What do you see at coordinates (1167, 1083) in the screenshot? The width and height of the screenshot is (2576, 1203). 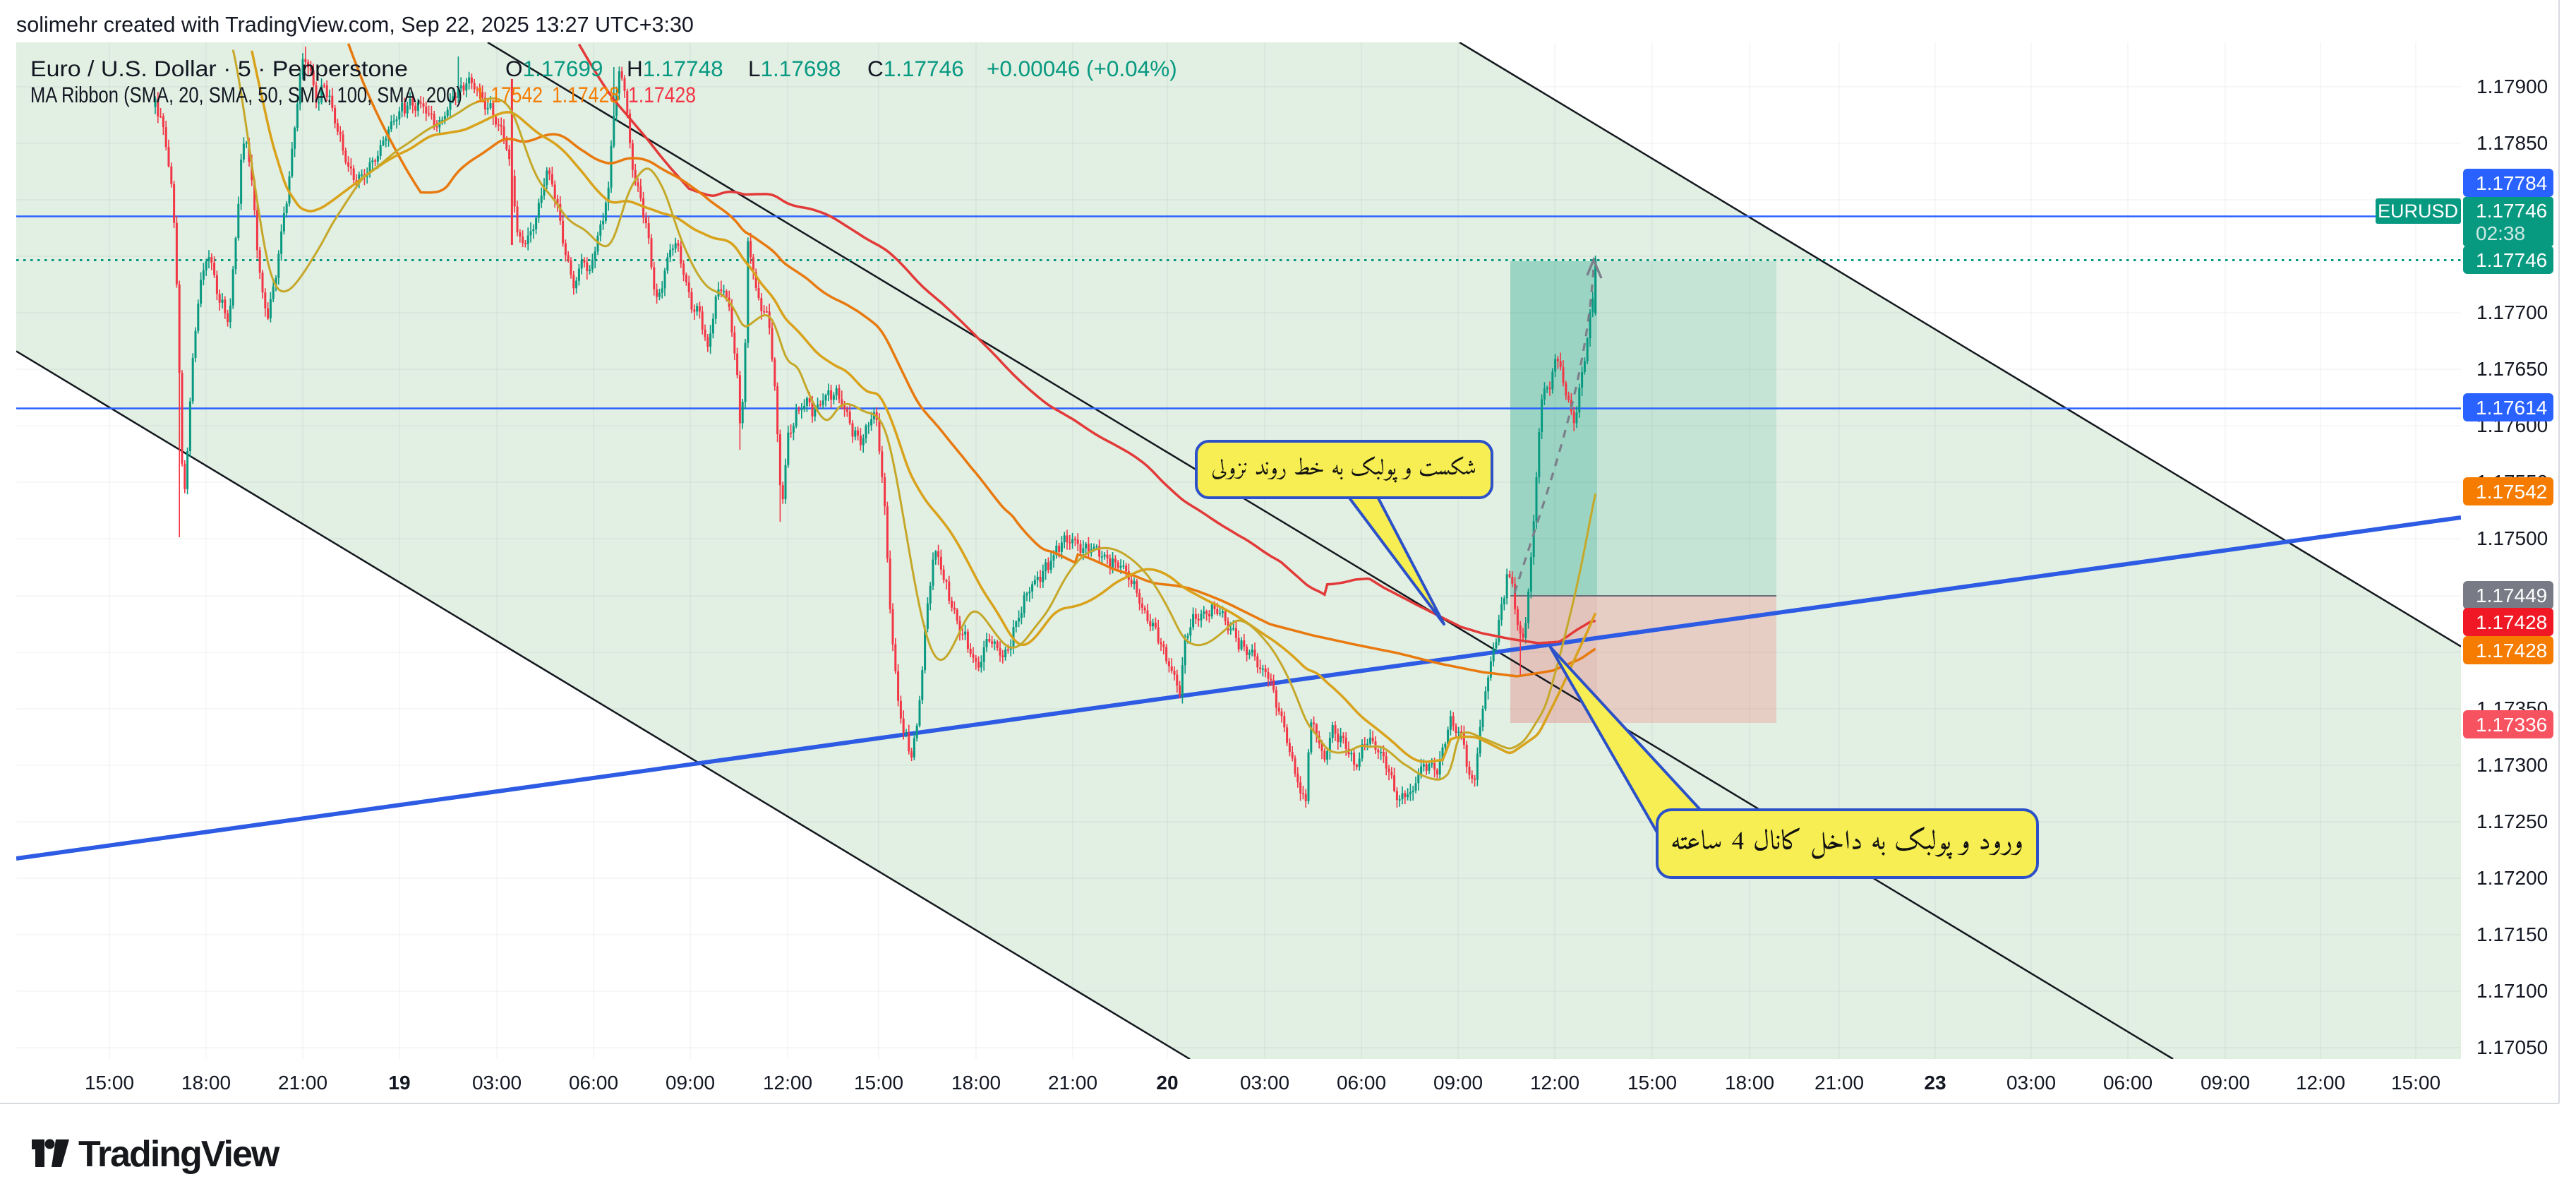 I see `svg-text: 20` at bounding box center [1167, 1083].